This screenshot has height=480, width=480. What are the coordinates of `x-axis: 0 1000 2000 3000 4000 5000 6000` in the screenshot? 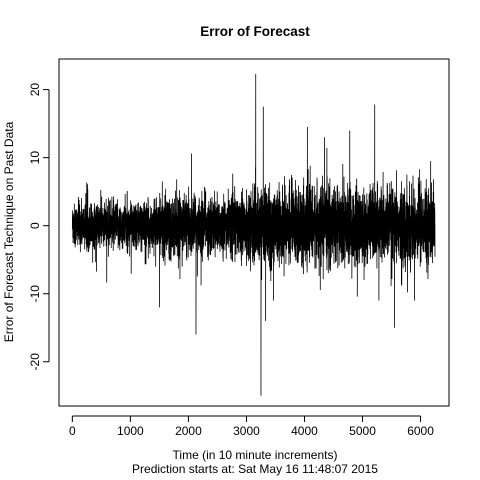 It's located at (251, 426).